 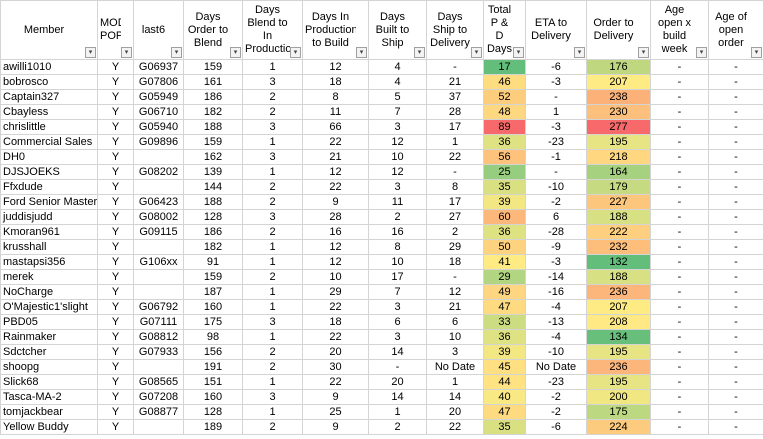 What do you see at coordinates (504, 367) in the screenshot?
I see `cell: 45` at bounding box center [504, 367].